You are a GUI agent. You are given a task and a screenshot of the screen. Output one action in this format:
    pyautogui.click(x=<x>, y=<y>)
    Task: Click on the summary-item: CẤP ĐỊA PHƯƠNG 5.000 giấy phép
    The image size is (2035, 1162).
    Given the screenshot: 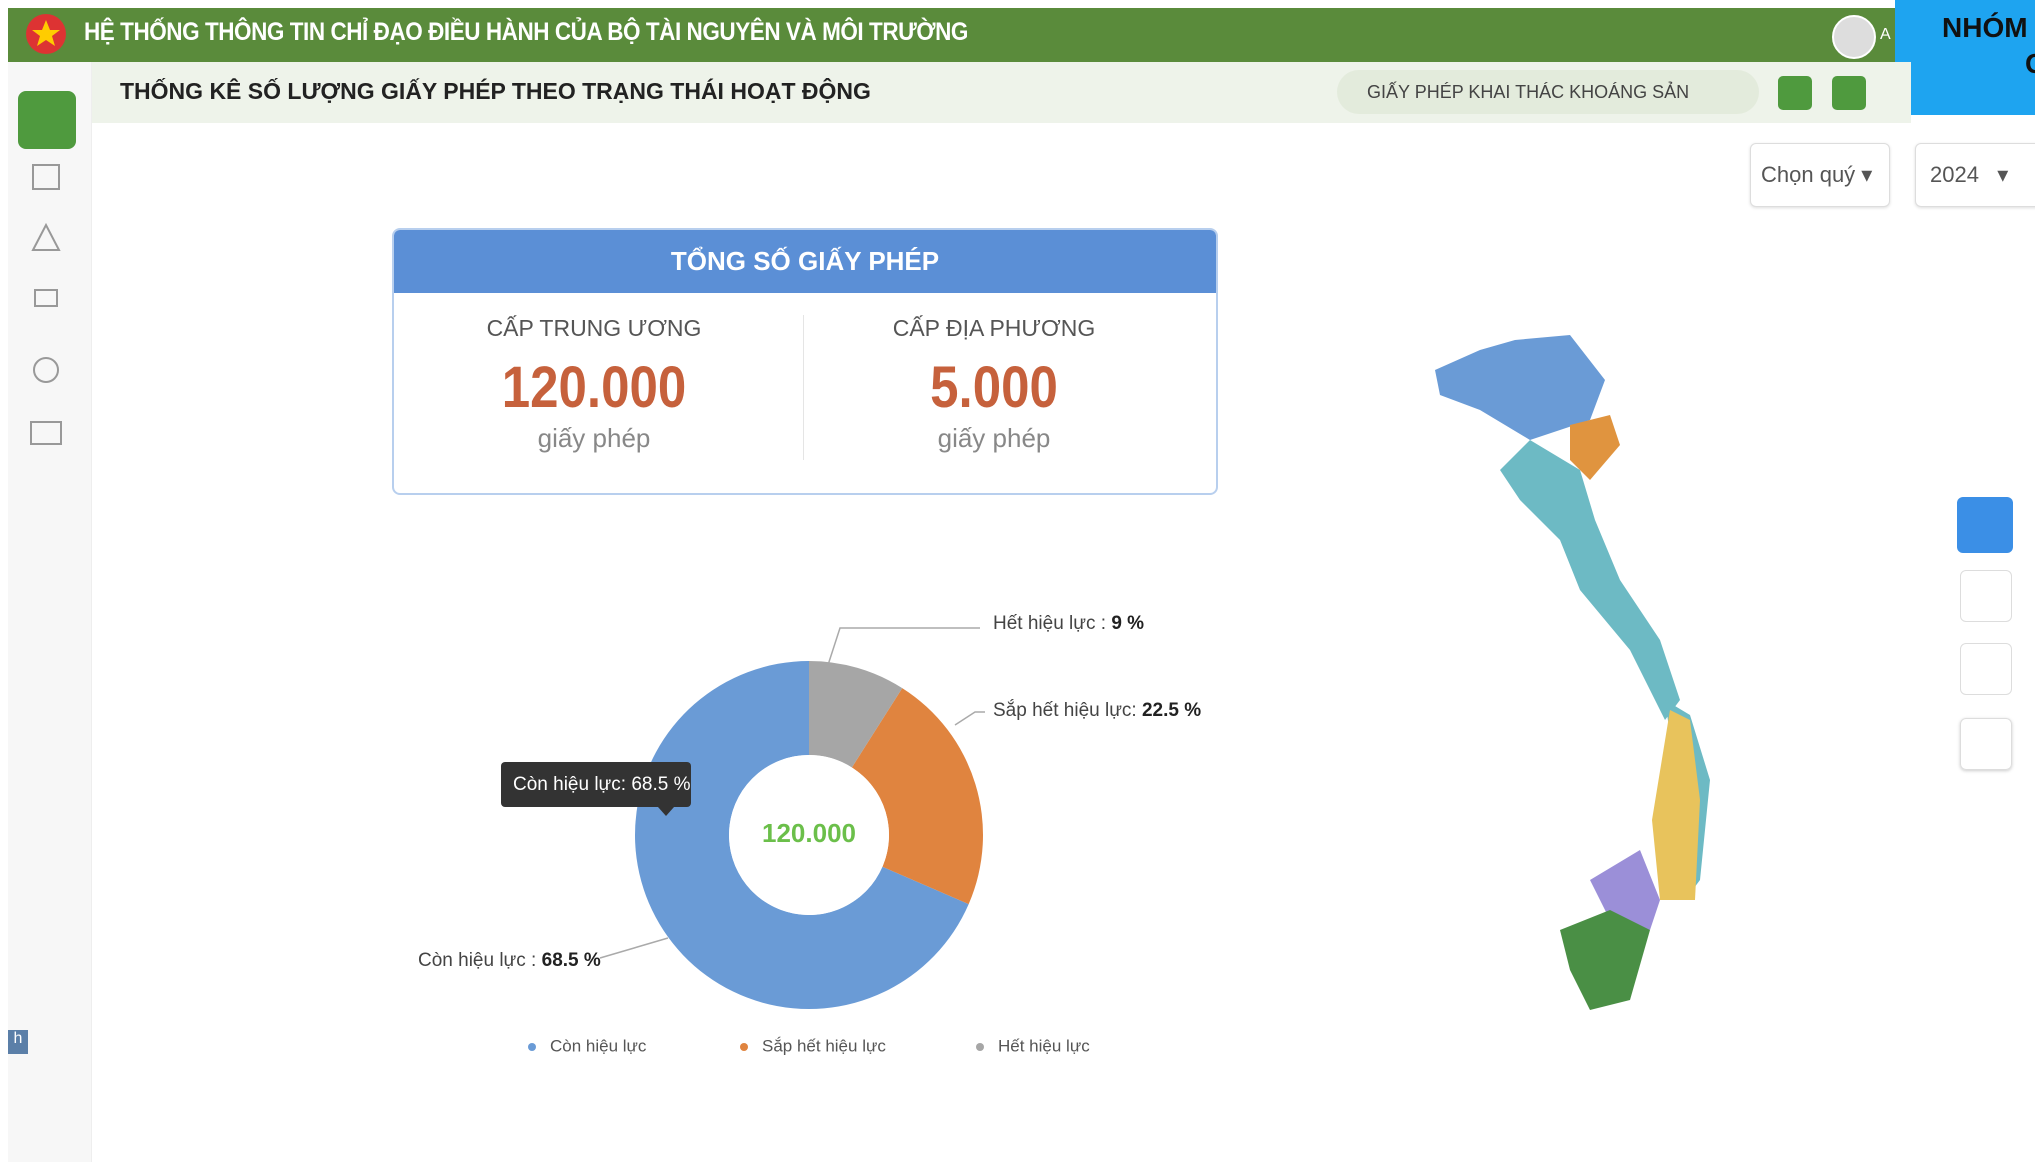 What is the action you would take?
    pyautogui.click(x=994, y=384)
    